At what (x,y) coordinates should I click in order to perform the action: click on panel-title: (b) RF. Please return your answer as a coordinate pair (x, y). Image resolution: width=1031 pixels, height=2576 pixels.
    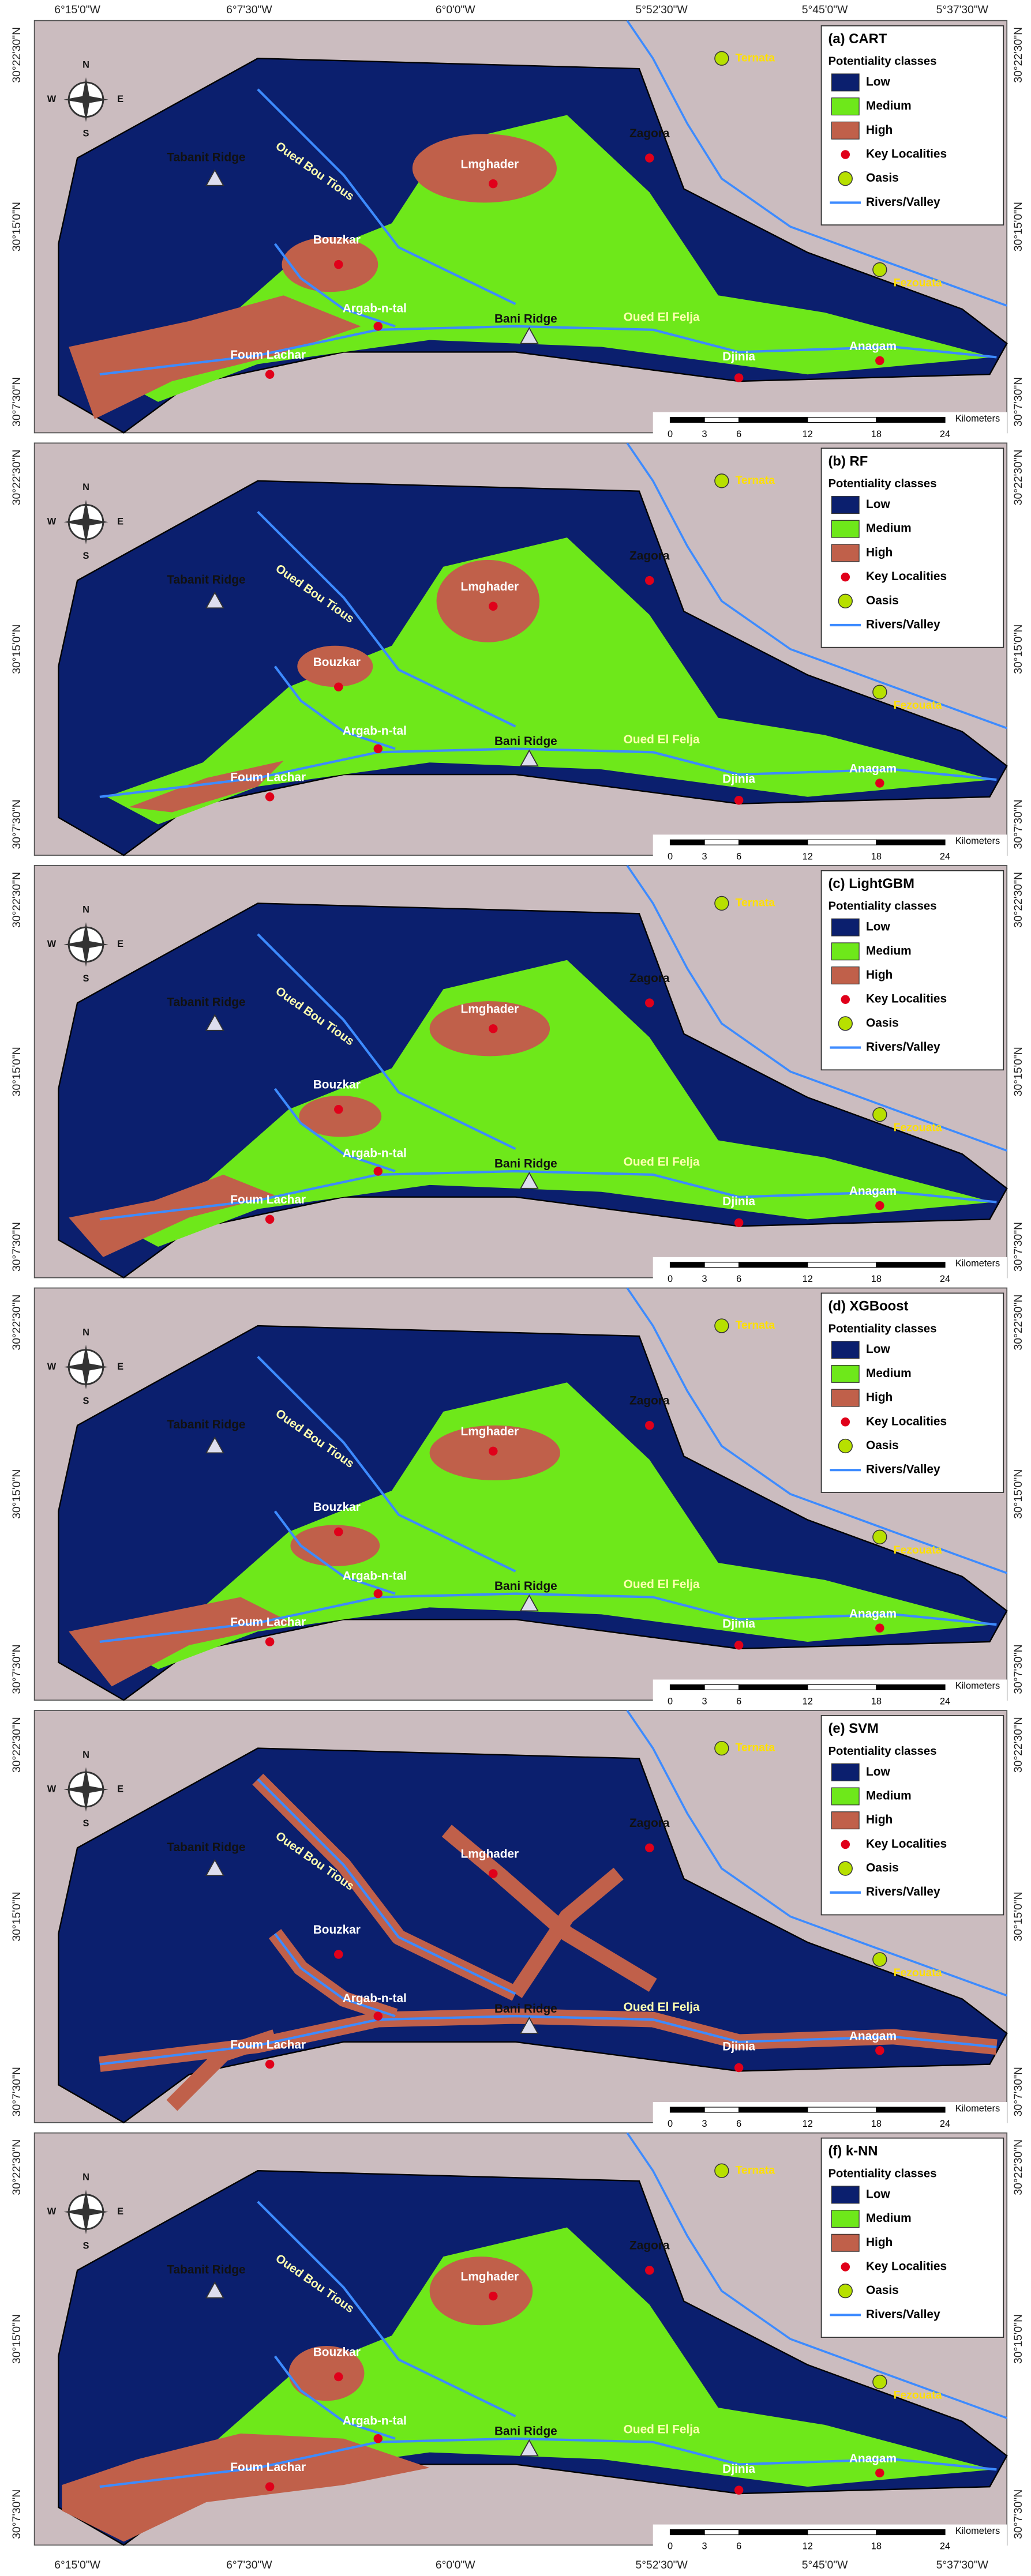
    Looking at the image, I should click on (848, 461).